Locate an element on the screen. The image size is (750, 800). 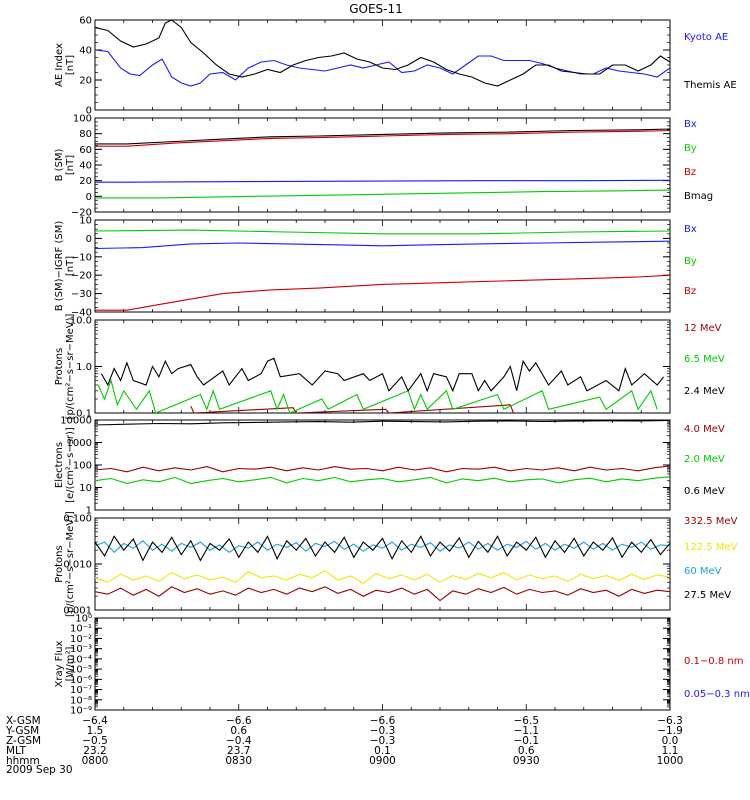
y-tick-label: 10⁻³ is located at coordinates (81, 649).